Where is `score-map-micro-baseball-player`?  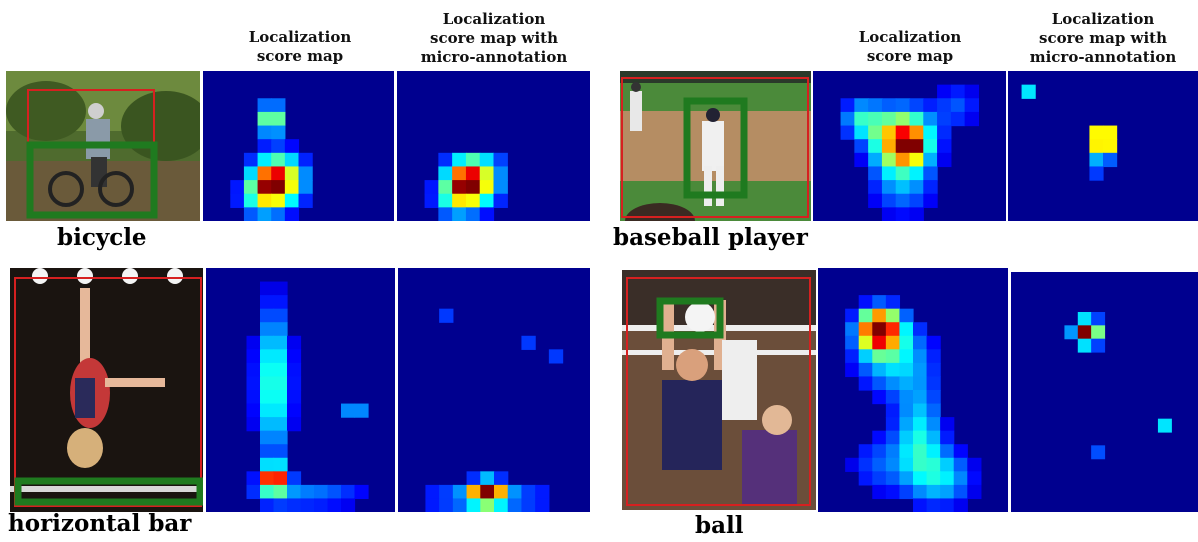 score-map-micro-baseball-player is located at coordinates (1103, 146).